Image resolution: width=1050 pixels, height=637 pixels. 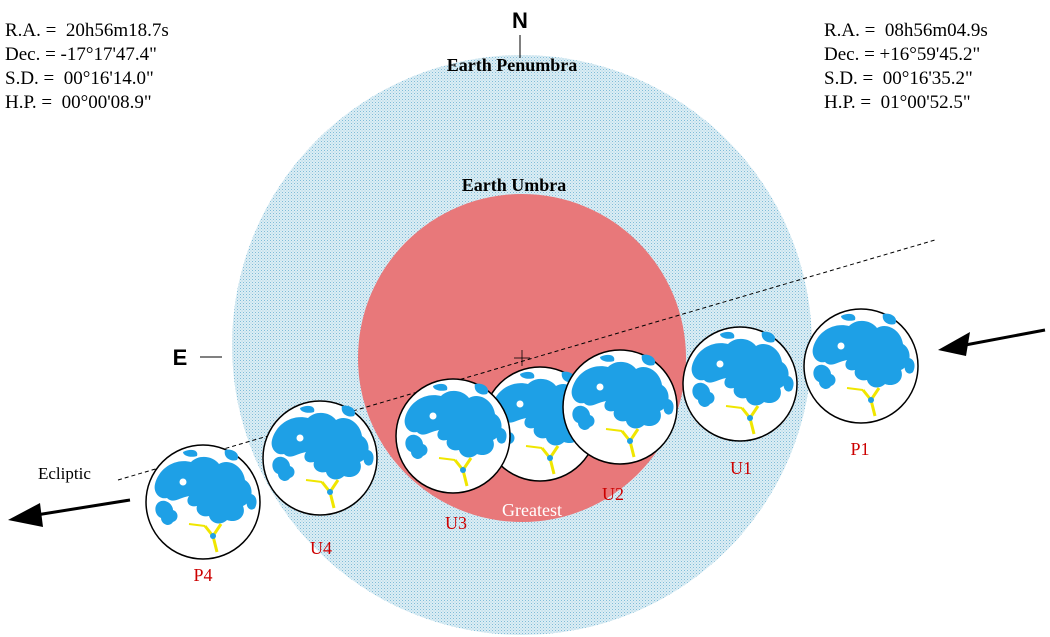 What do you see at coordinates (203, 502) in the screenshot?
I see `moon-p4` at bounding box center [203, 502].